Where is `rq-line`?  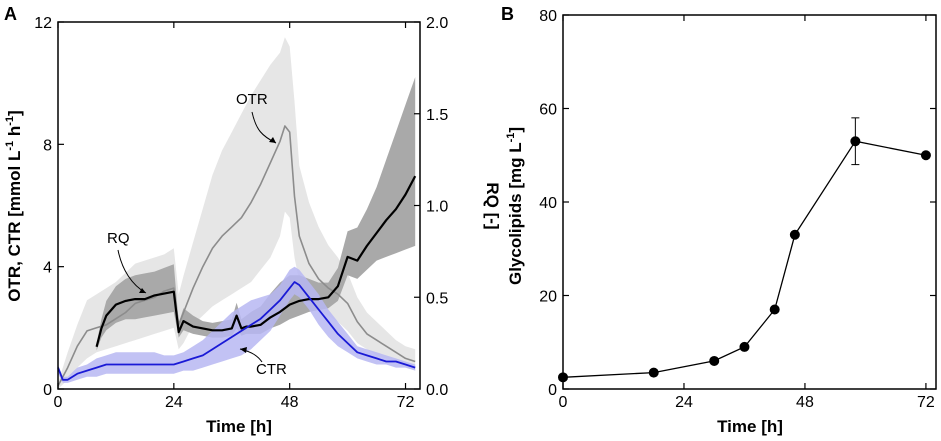
rq-line is located at coordinates (256, 261).